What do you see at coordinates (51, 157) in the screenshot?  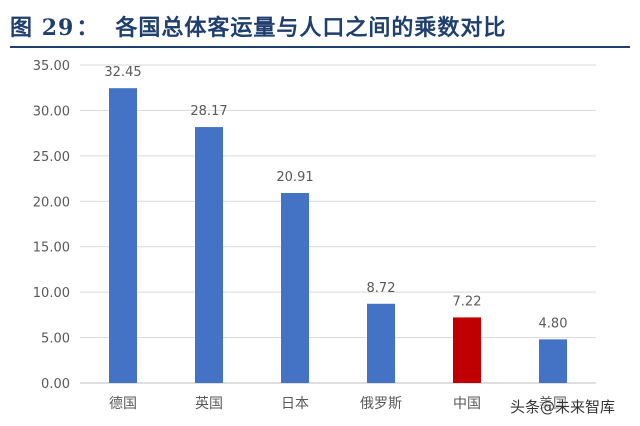 I see `y-tick-label: 25.00` at bounding box center [51, 157].